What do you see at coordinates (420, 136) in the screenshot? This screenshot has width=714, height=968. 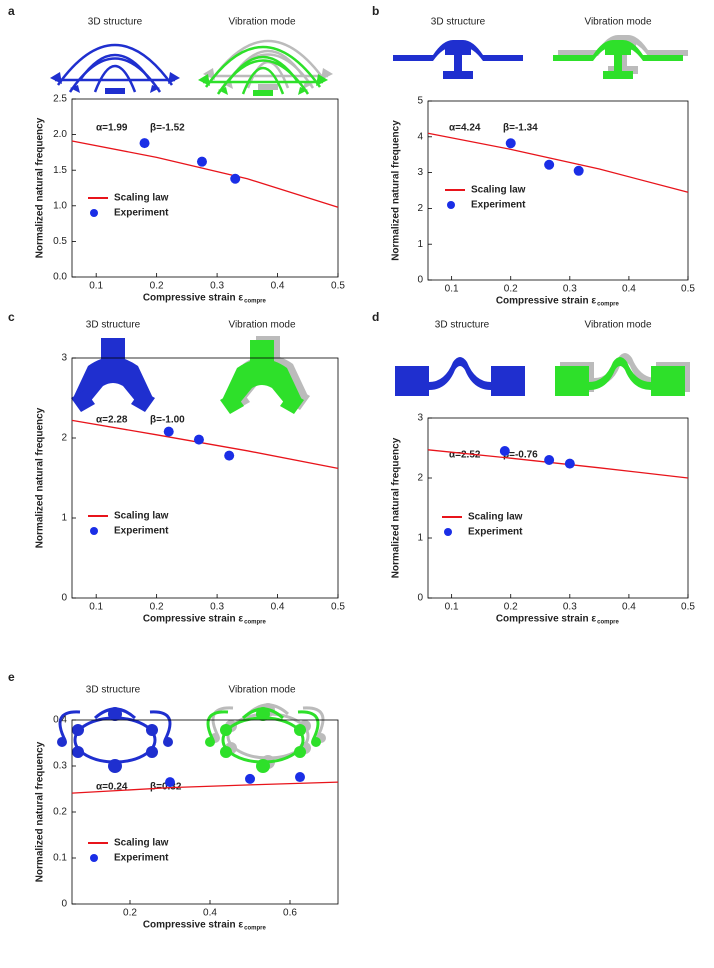 I see `y-tick-label: 4` at bounding box center [420, 136].